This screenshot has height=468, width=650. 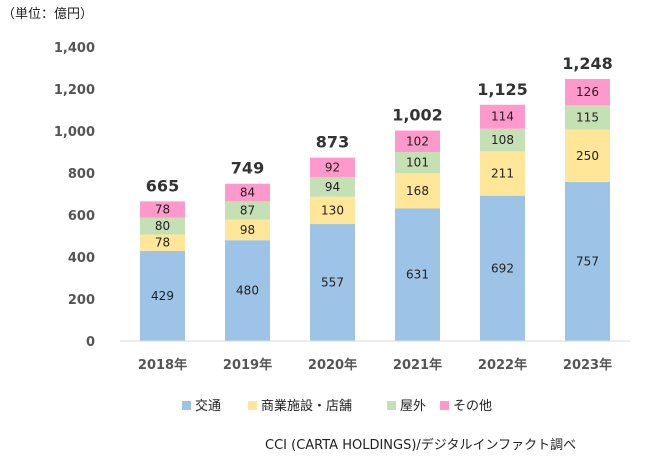 What do you see at coordinates (81, 174) in the screenshot?
I see `y-tick-label: 800` at bounding box center [81, 174].